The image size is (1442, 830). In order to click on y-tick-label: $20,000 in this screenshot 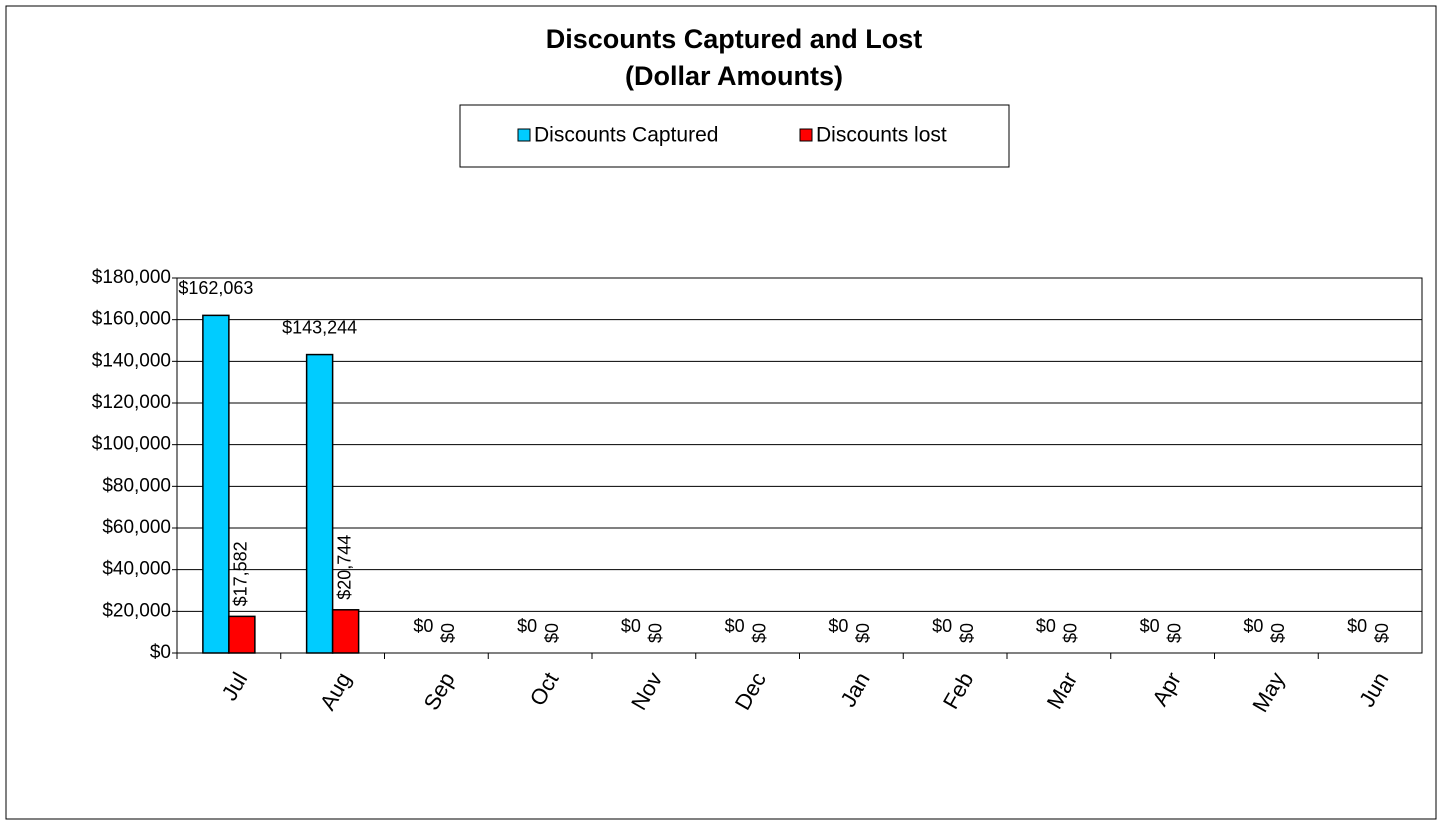, I will do `click(136, 610)`.